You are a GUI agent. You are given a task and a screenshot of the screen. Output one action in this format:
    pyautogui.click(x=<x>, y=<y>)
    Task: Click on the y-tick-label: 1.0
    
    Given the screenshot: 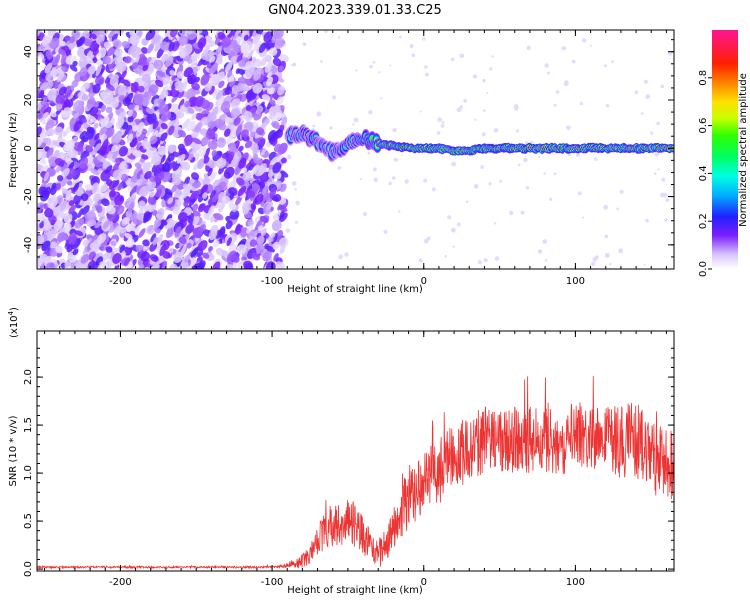 What is the action you would take?
    pyautogui.click(x=28, y=473)
    